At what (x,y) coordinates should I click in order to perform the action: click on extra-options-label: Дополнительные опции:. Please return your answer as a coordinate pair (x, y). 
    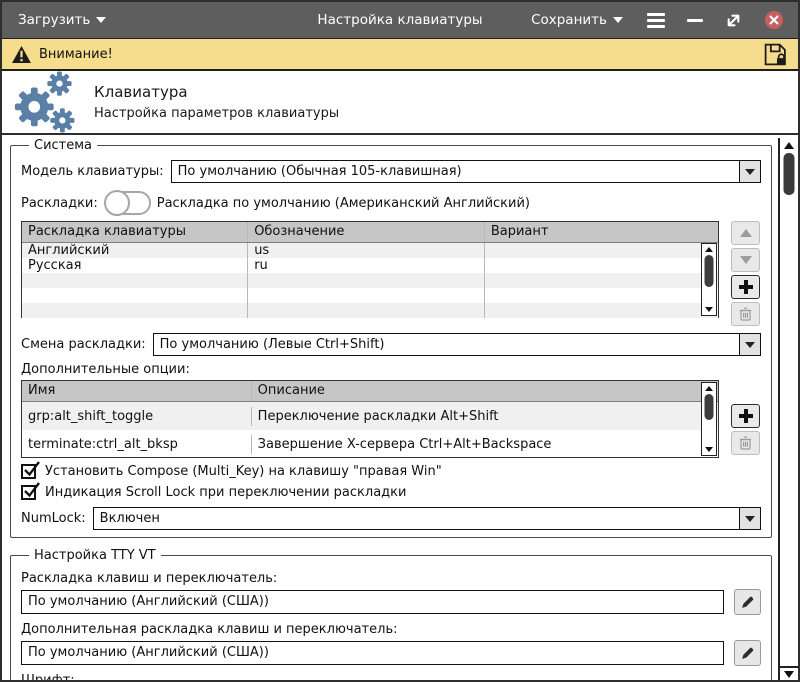
    Looking at the image, I should click on (105, 369).